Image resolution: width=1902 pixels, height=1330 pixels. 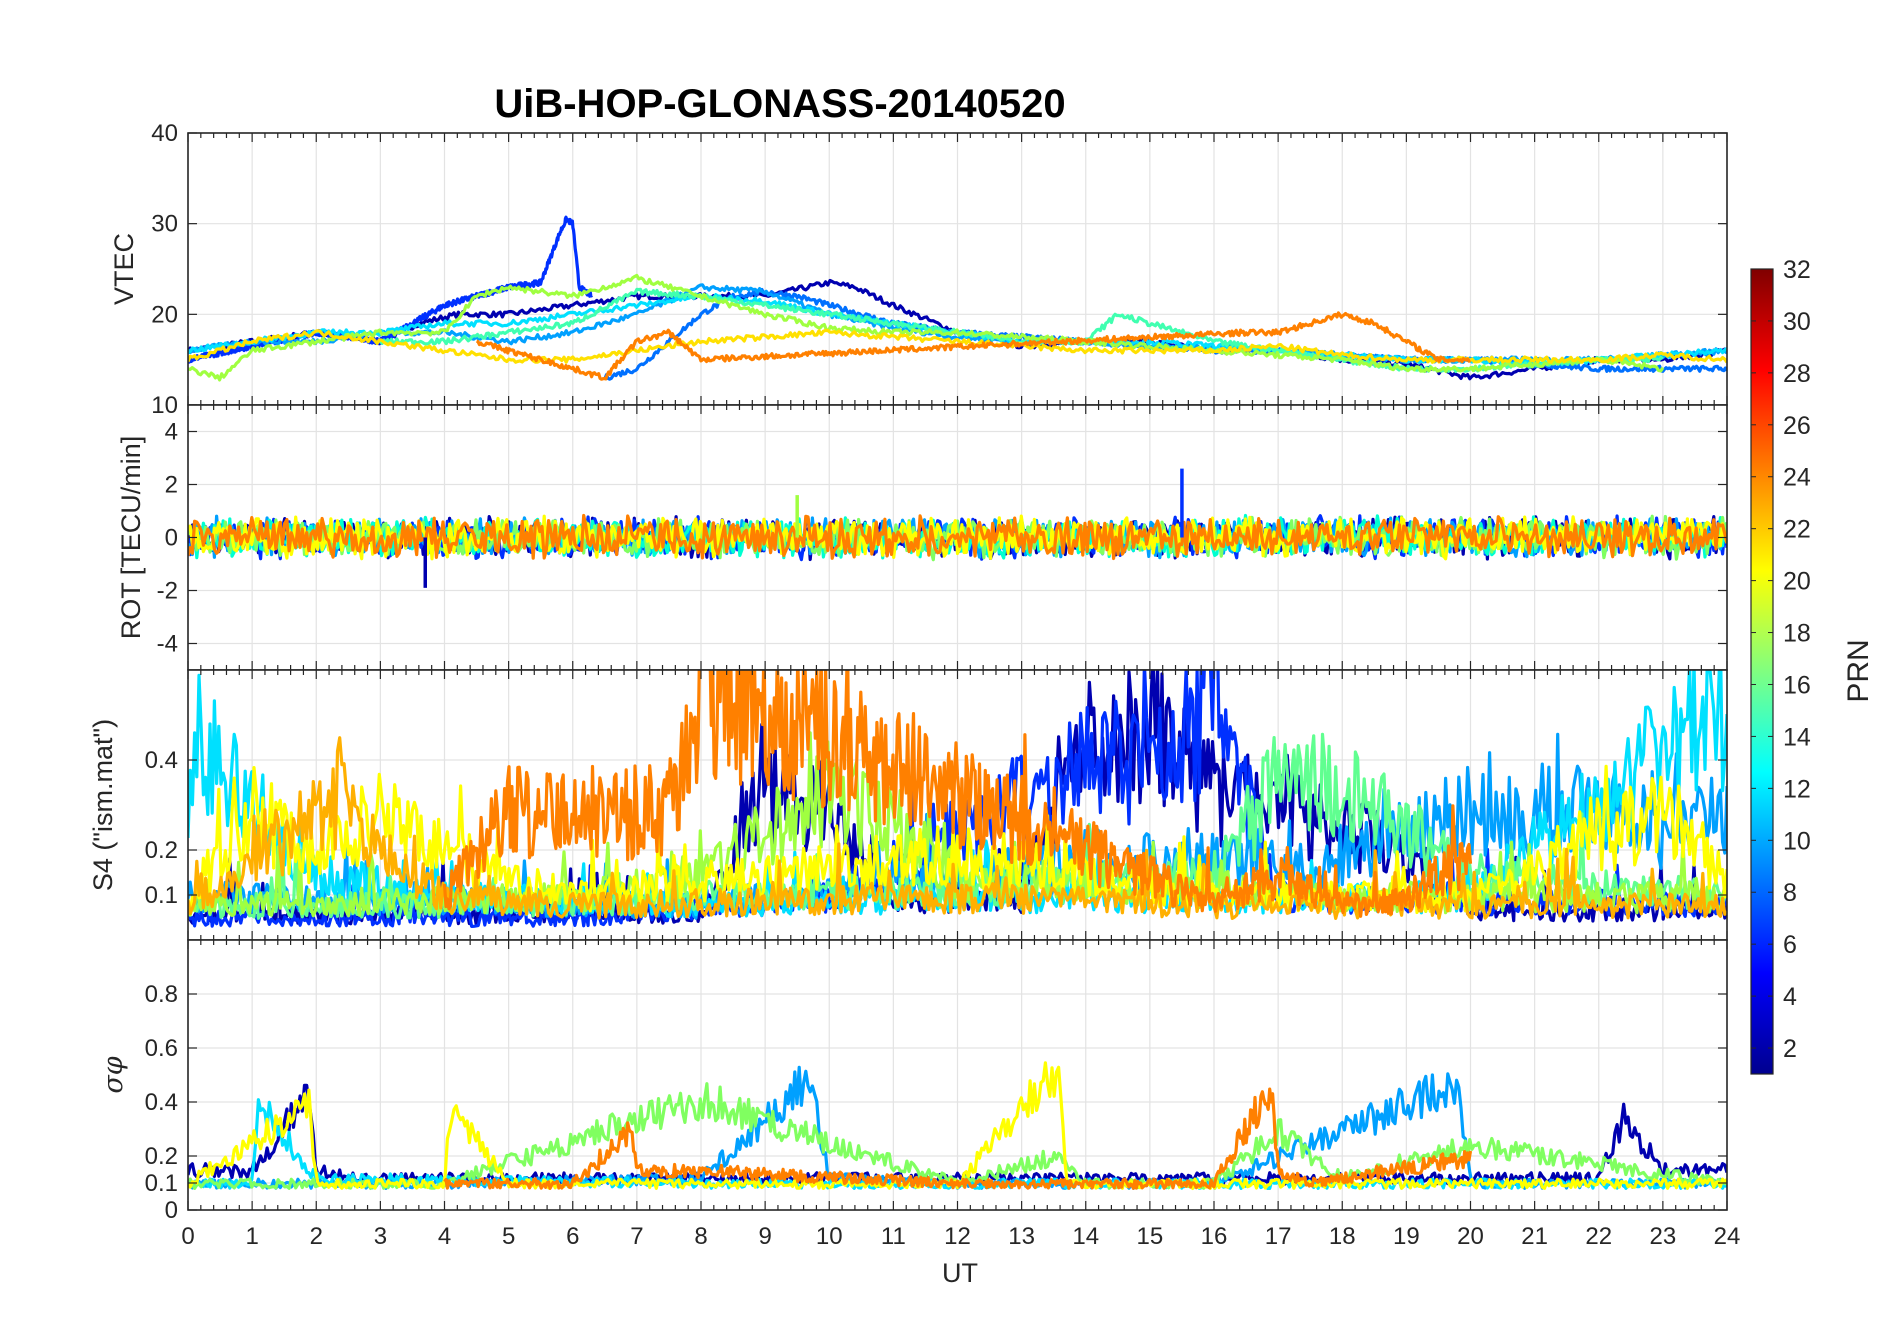 What do you see at coordinates (1790, 893) in the screenshot?
I see `colorbar-tick-label: 8` at bounding box center [1790, 893].